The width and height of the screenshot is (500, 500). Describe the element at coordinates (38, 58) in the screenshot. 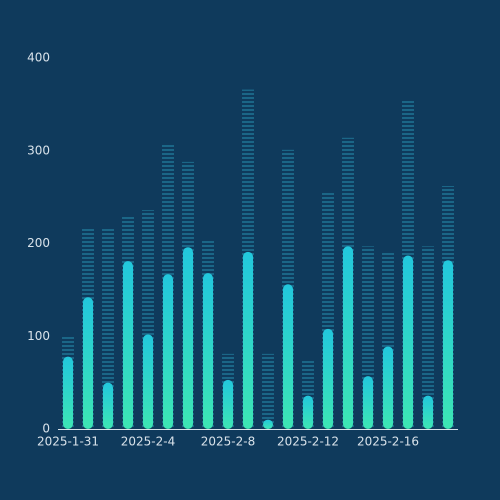

I see `y-tick-label: 400` at that location.